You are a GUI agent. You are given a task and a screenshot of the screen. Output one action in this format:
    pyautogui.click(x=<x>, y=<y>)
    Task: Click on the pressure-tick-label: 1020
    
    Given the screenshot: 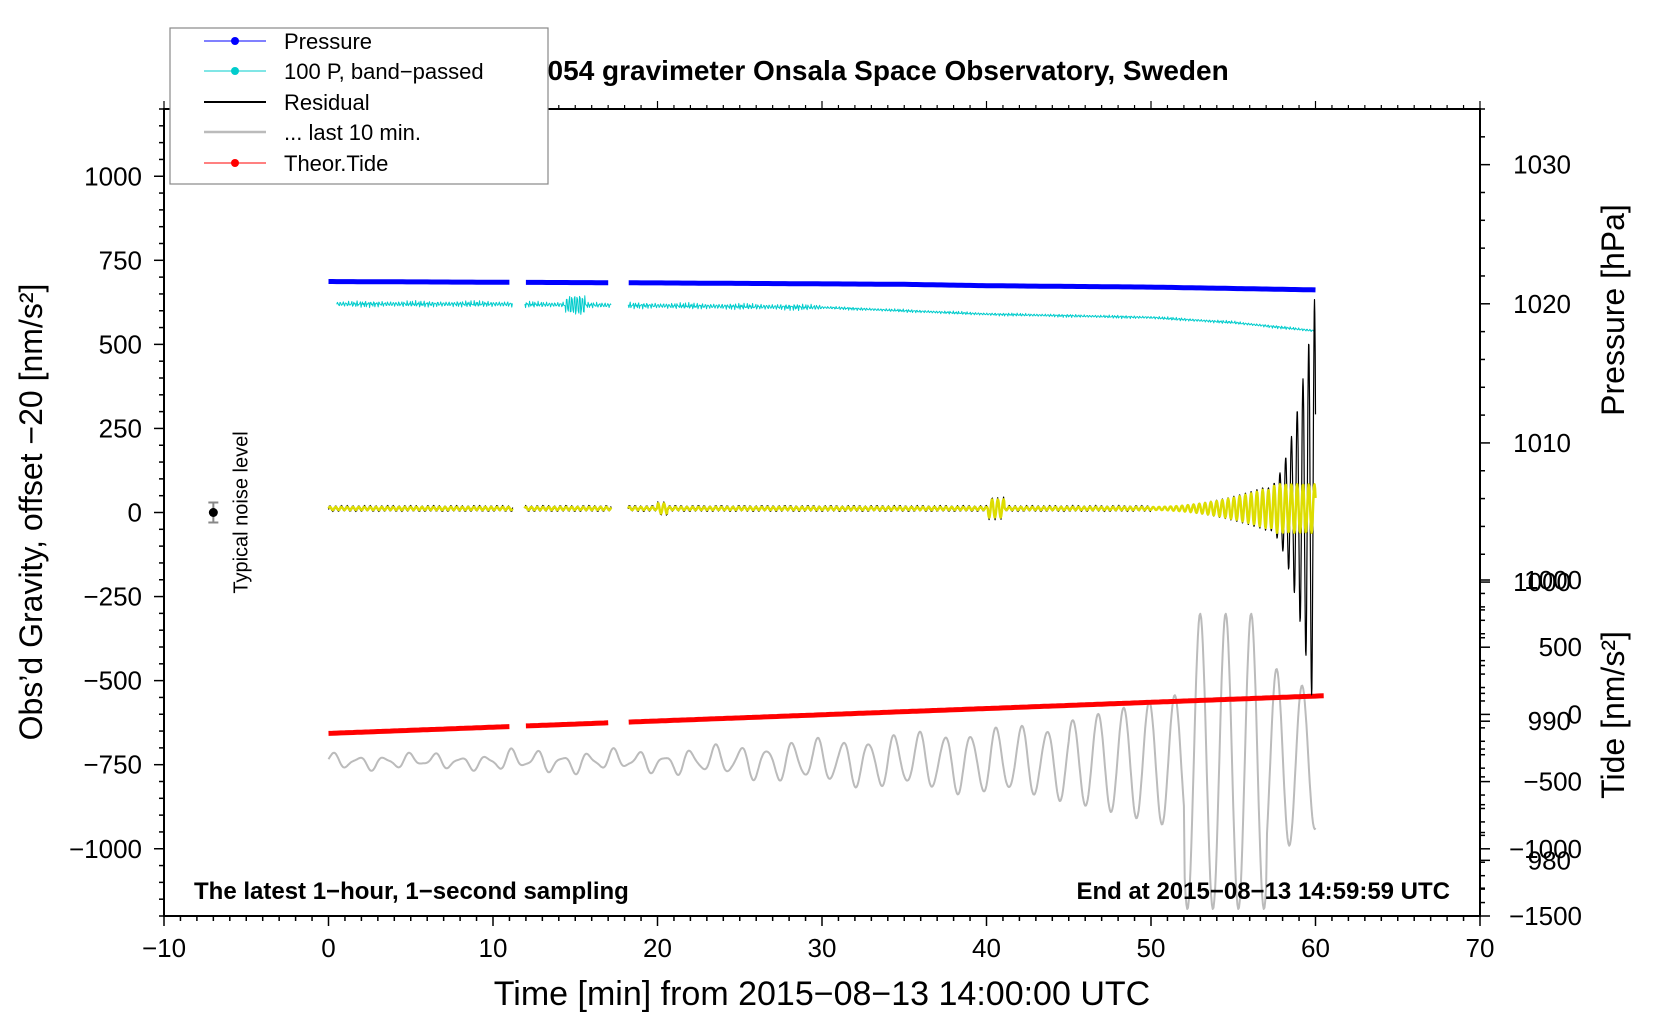 What is the action you would take?
    pyautogui.click(x=1542, y=304)
    